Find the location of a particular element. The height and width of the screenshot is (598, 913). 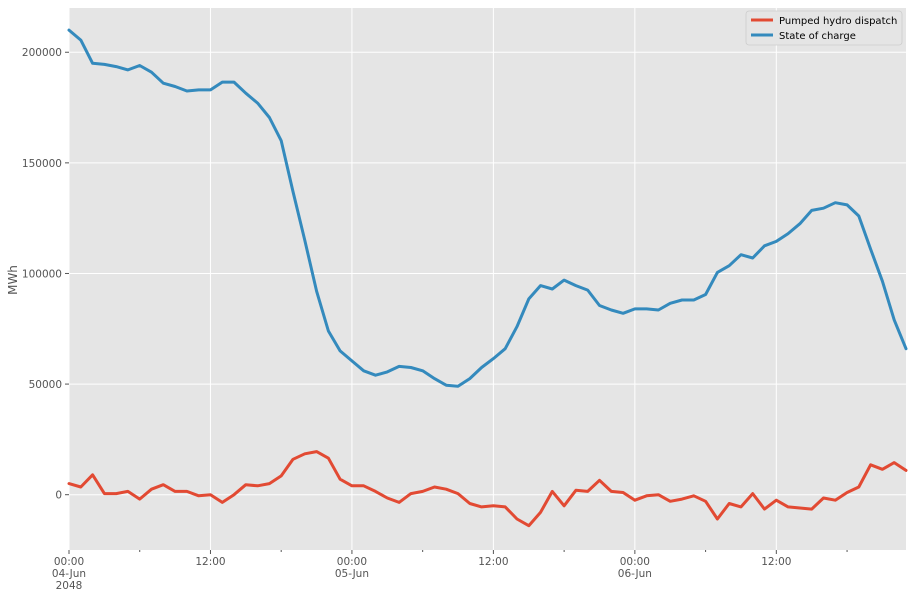

x-tick-label-line: 04-Jun is located at coordinates (69, 574).